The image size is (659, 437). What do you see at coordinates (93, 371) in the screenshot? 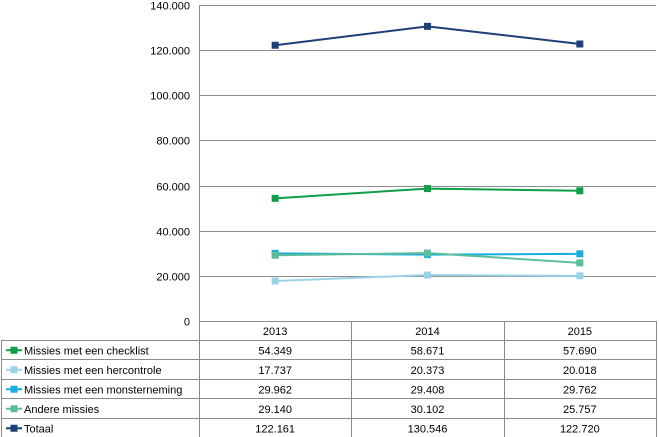
I see `legend-label-missies-met-een-hercontrole: Missies met een hercontrole` at bounding box center [93, 371].